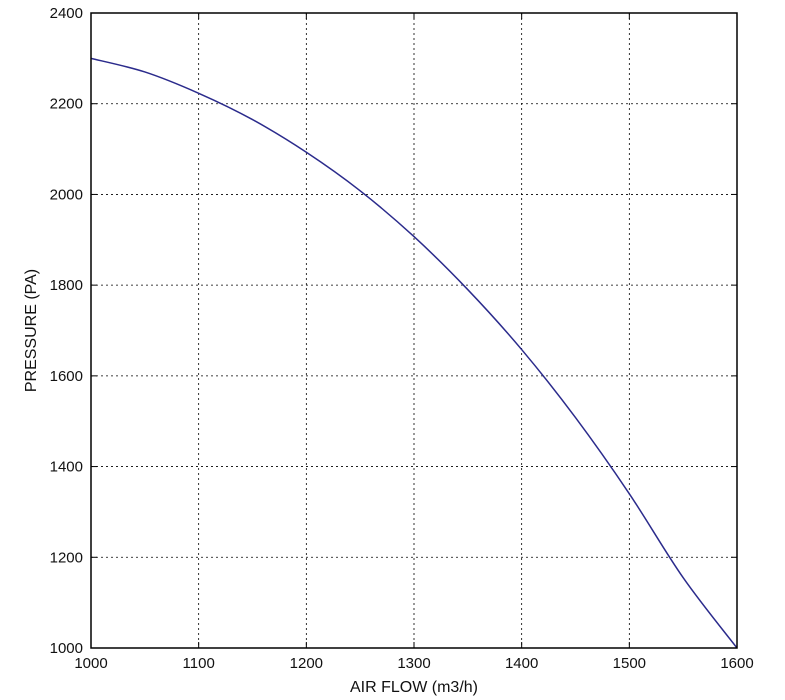  Describe the element at coordinates (736, 663) in the screenshot. I see `x-tick-label: 1600` at that location.